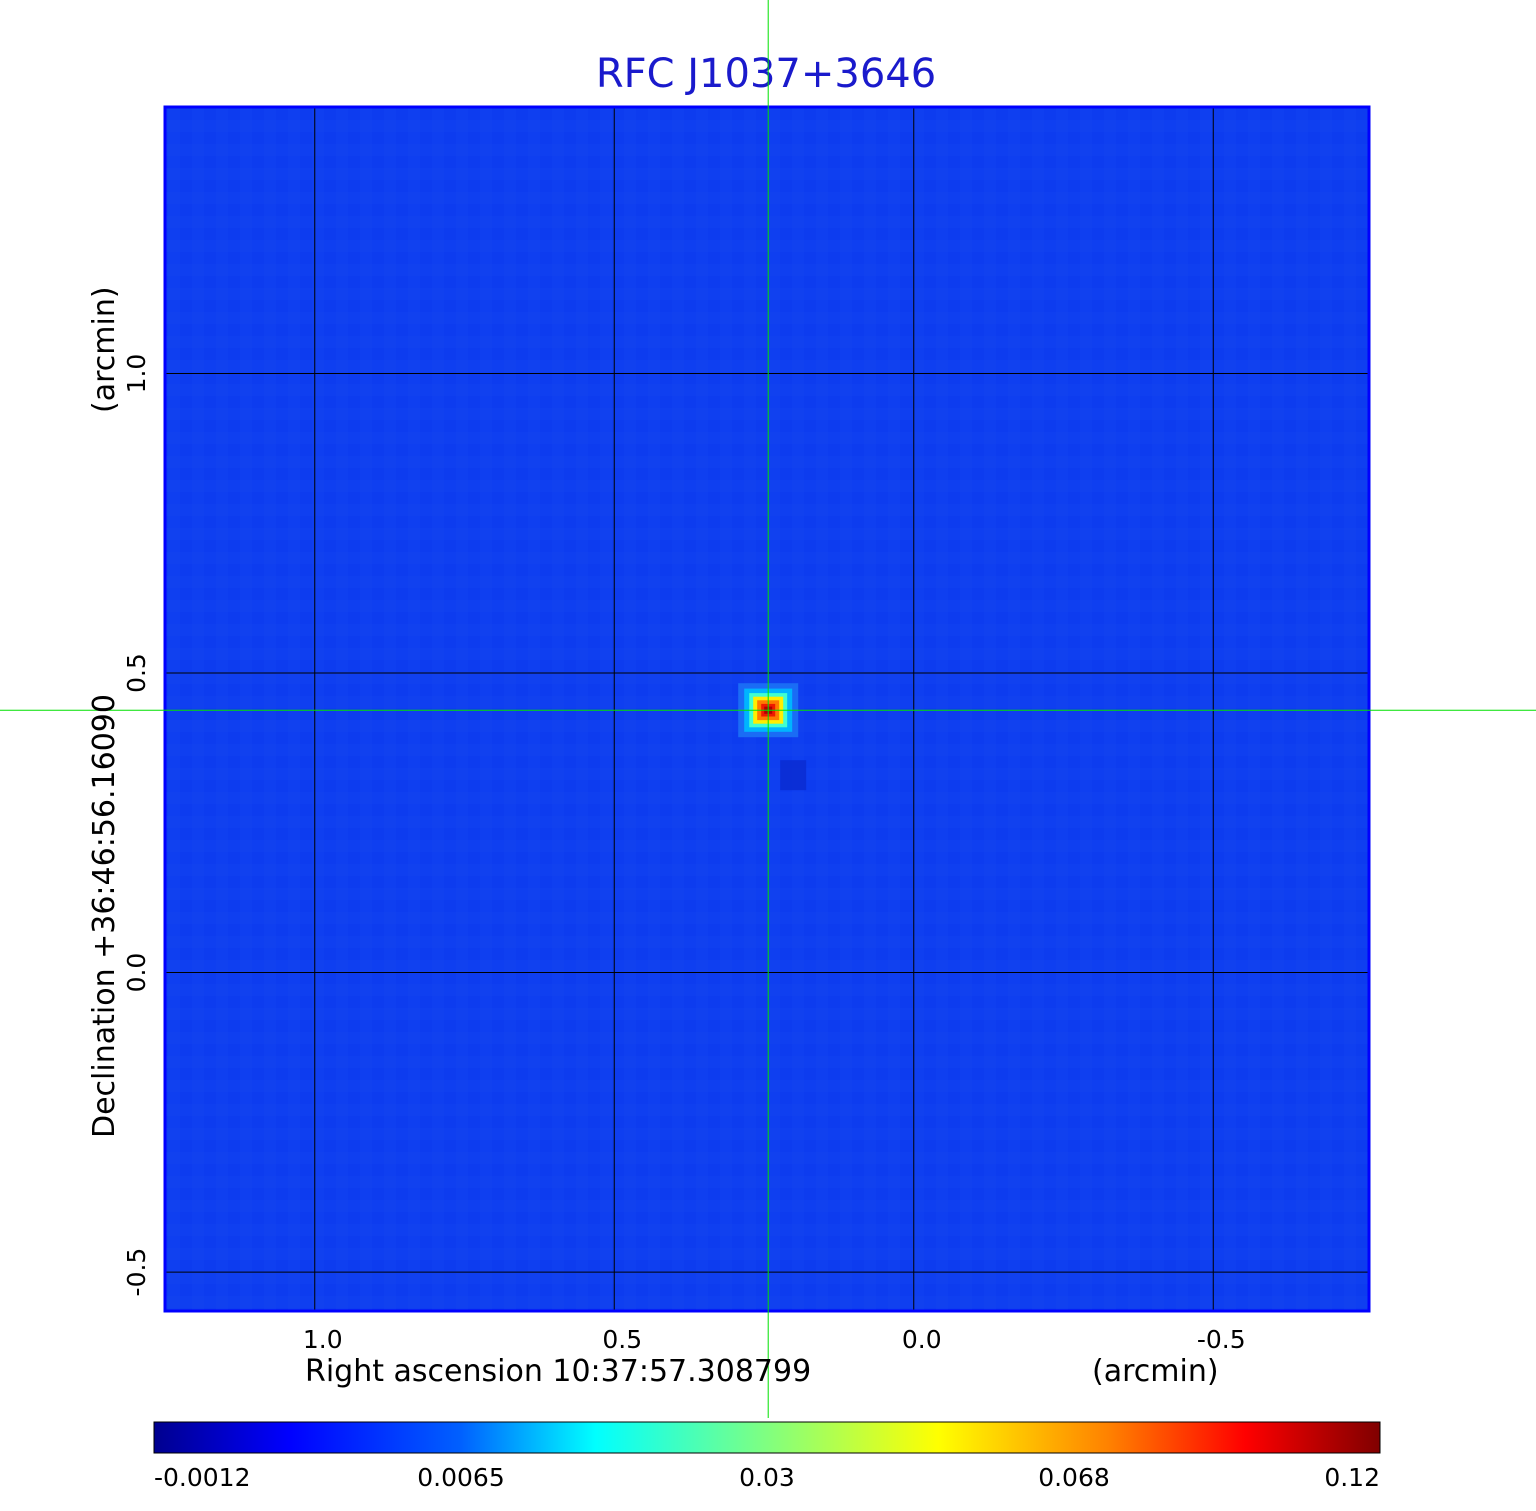 This screenshot has width=1536, height=1511. What do you see at coordinates (1221, 1339) in the screenshot?
I see `x-tick-label: -0.5` at bounding box center [1221, 1339].